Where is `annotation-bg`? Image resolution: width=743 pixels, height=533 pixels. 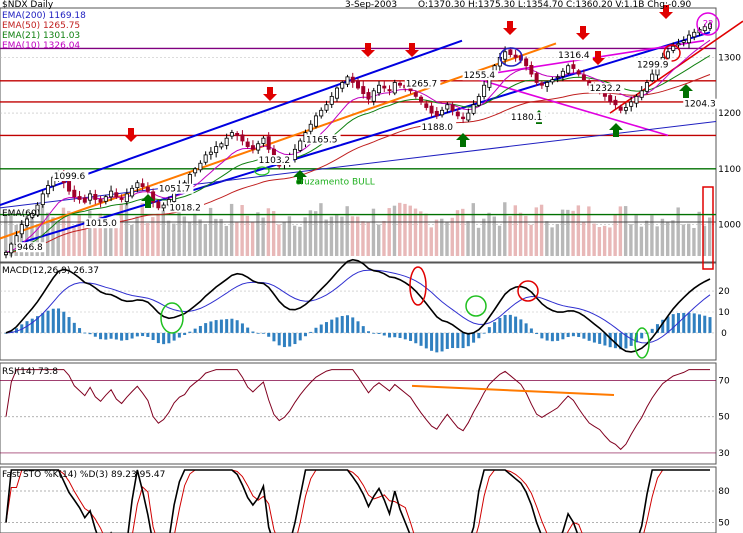 annotation-bg is located at coordinates (480, 75).